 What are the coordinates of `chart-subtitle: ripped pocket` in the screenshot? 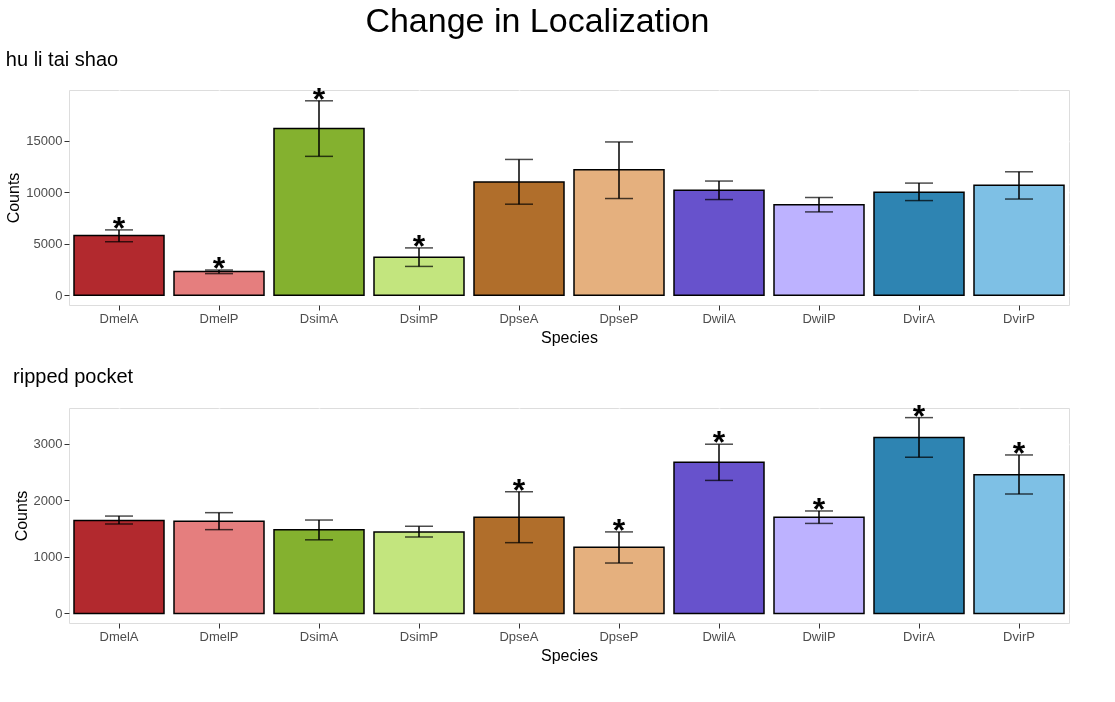 It's located at (73, 375).